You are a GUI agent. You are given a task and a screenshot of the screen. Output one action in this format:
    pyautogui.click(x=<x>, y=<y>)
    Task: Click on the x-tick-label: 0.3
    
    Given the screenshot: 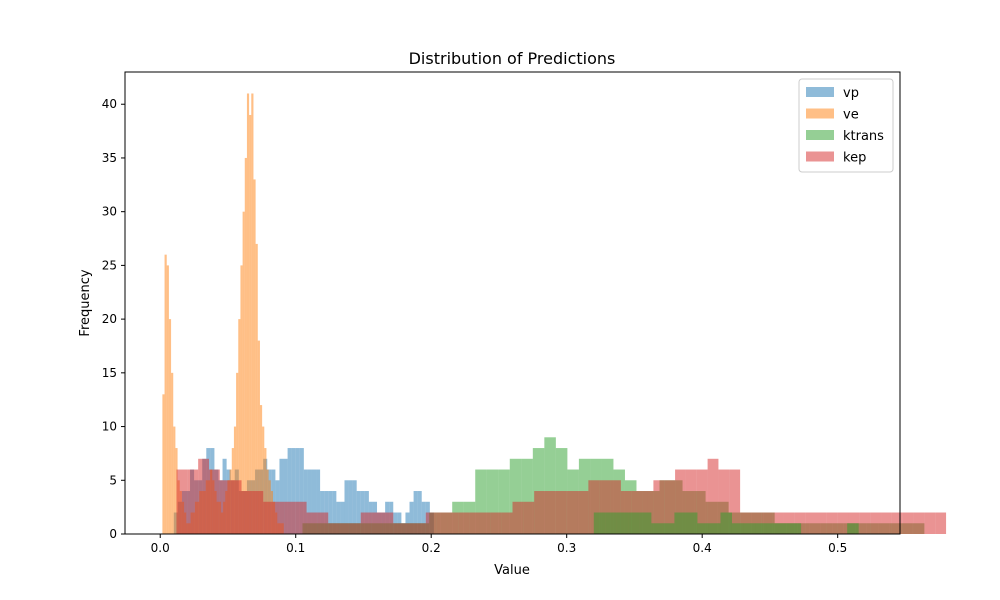 What is the action you would take?
    pyautogui.click(x=566, y=548)
    